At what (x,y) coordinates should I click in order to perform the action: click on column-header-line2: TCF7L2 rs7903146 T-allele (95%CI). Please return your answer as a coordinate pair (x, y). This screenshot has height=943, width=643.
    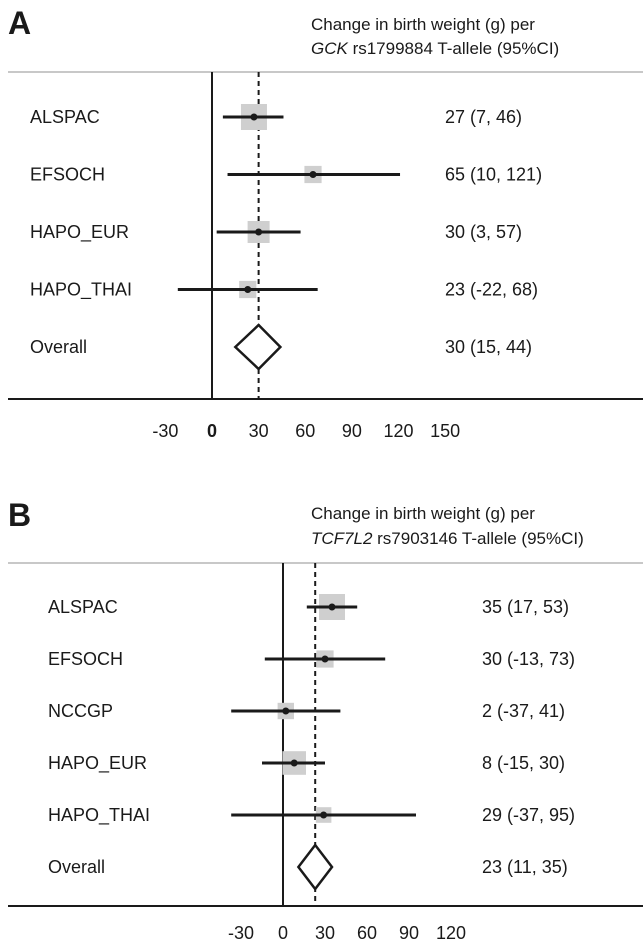
    Looking at the image, I should click on (447, 538).